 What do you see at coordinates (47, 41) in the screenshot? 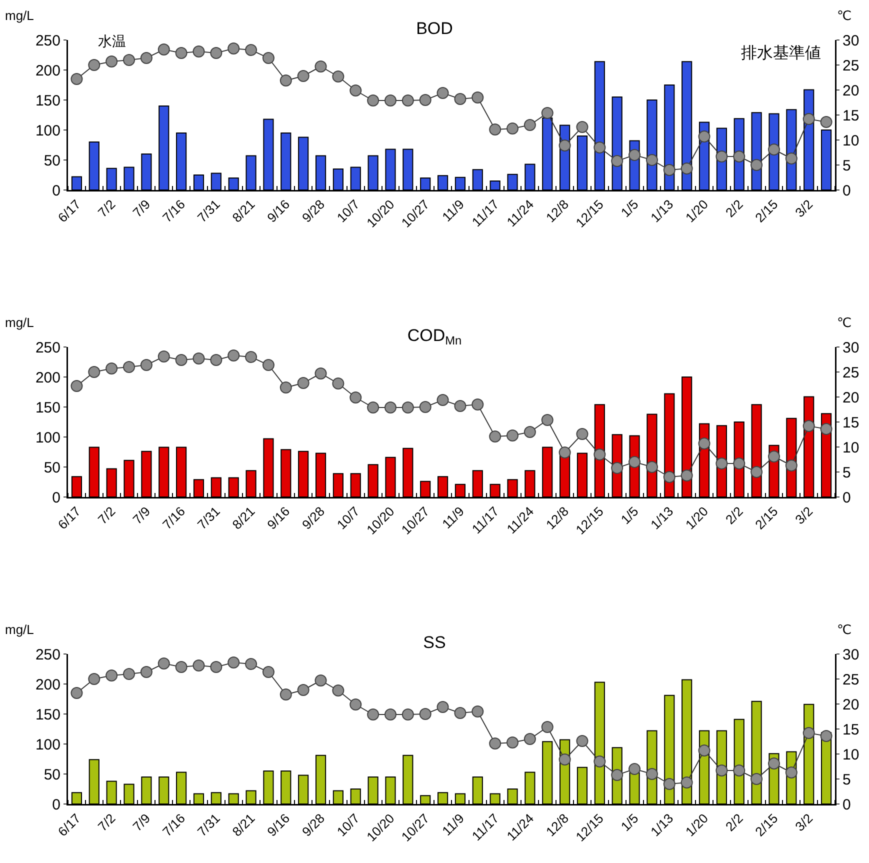
I see `y-tick-label: 250` at bounding box center [47, 41].